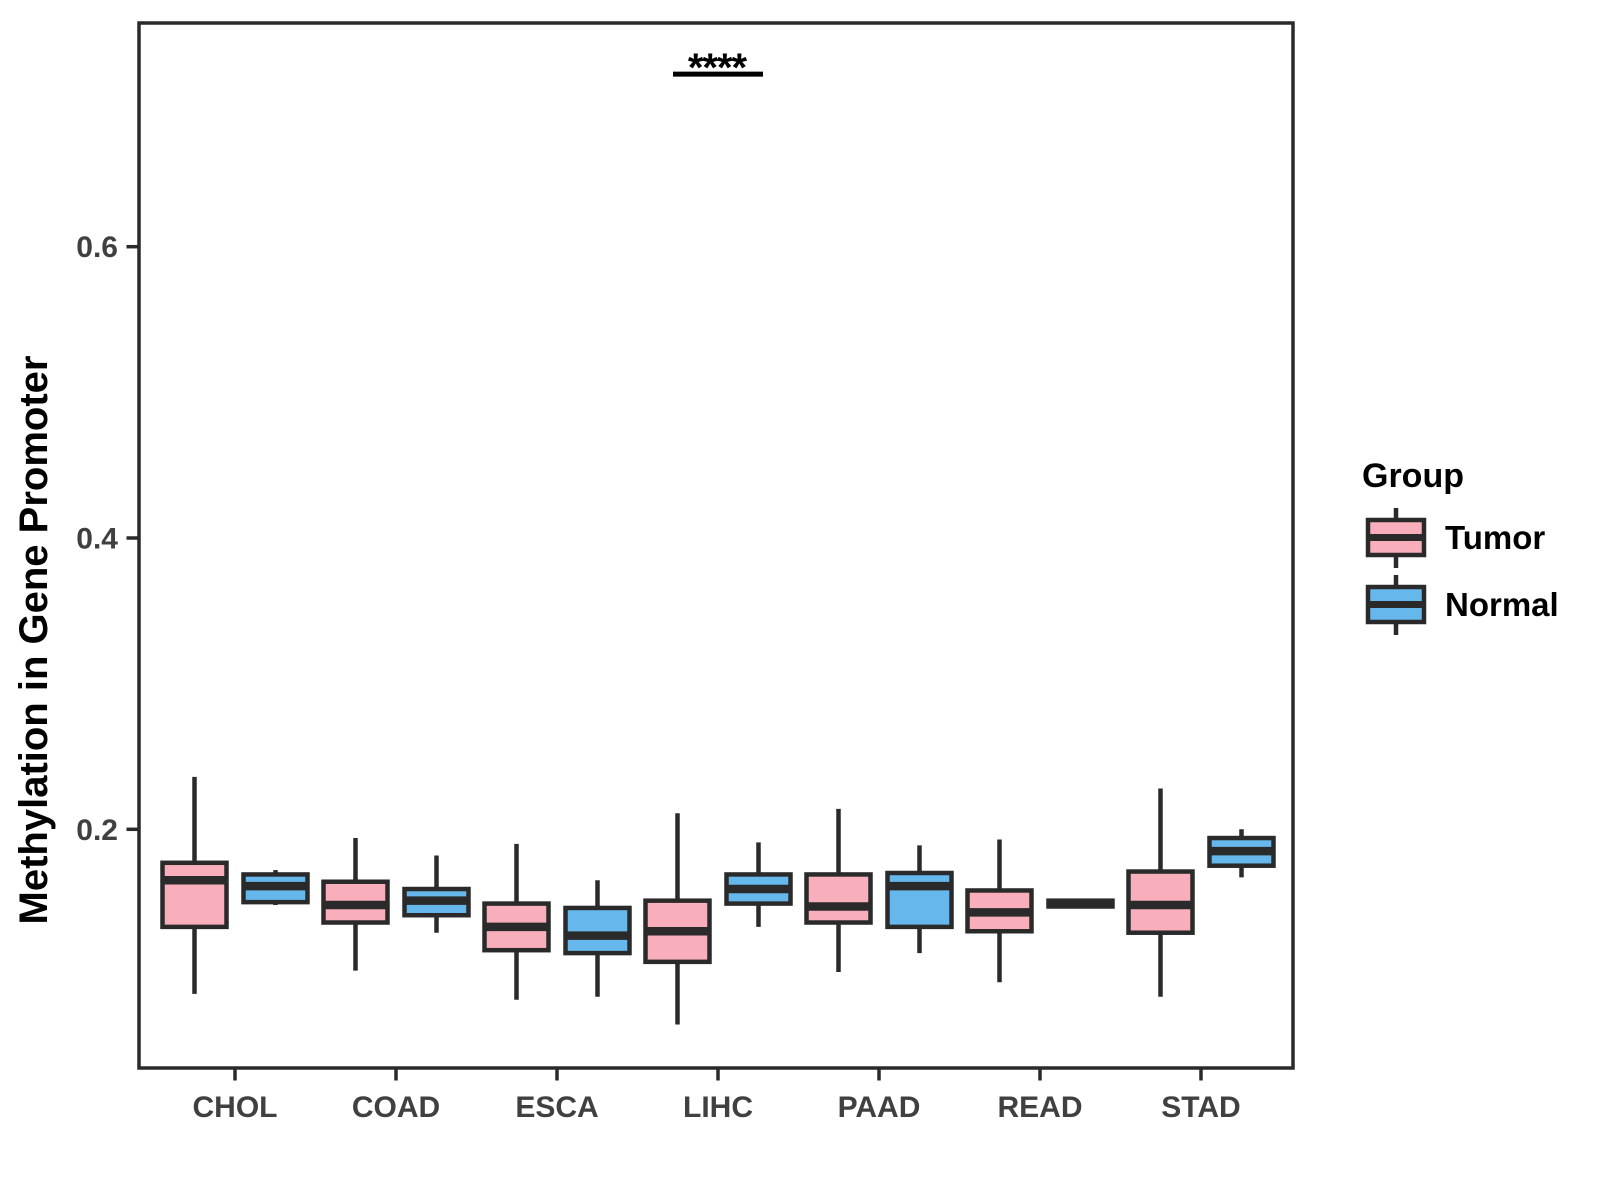 This screenshot has width=1600, height=1200. What do you see at coordinates (556, 1107) in the screenshot?
I see `x-tick-label-ESCA: ESCA` at bounding box center [556, 1107].